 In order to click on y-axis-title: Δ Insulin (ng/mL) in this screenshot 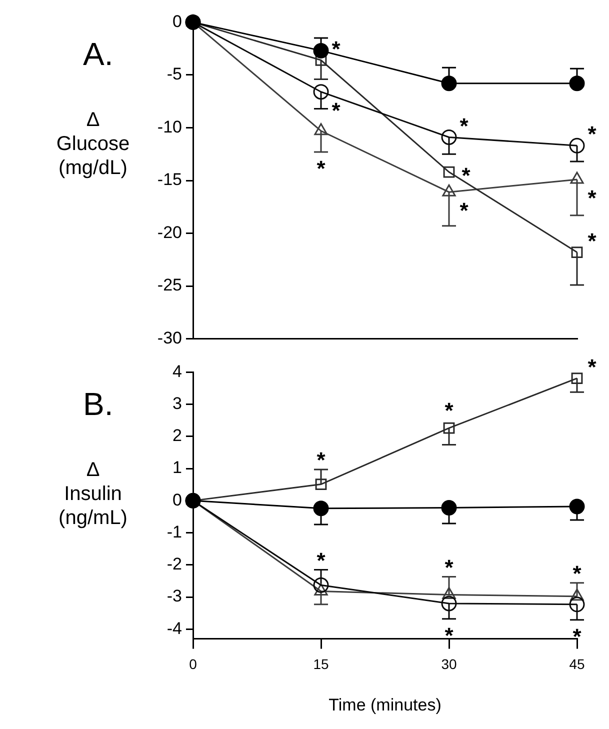, I will do `click(93, 494)`.